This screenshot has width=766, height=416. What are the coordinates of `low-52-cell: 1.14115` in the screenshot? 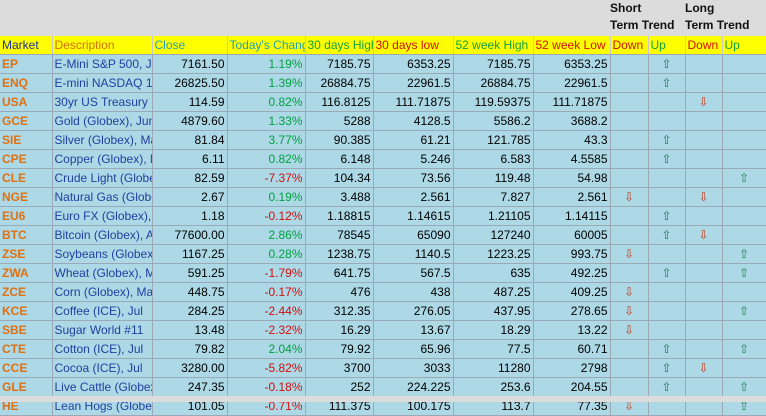 It's located at (572, 216).